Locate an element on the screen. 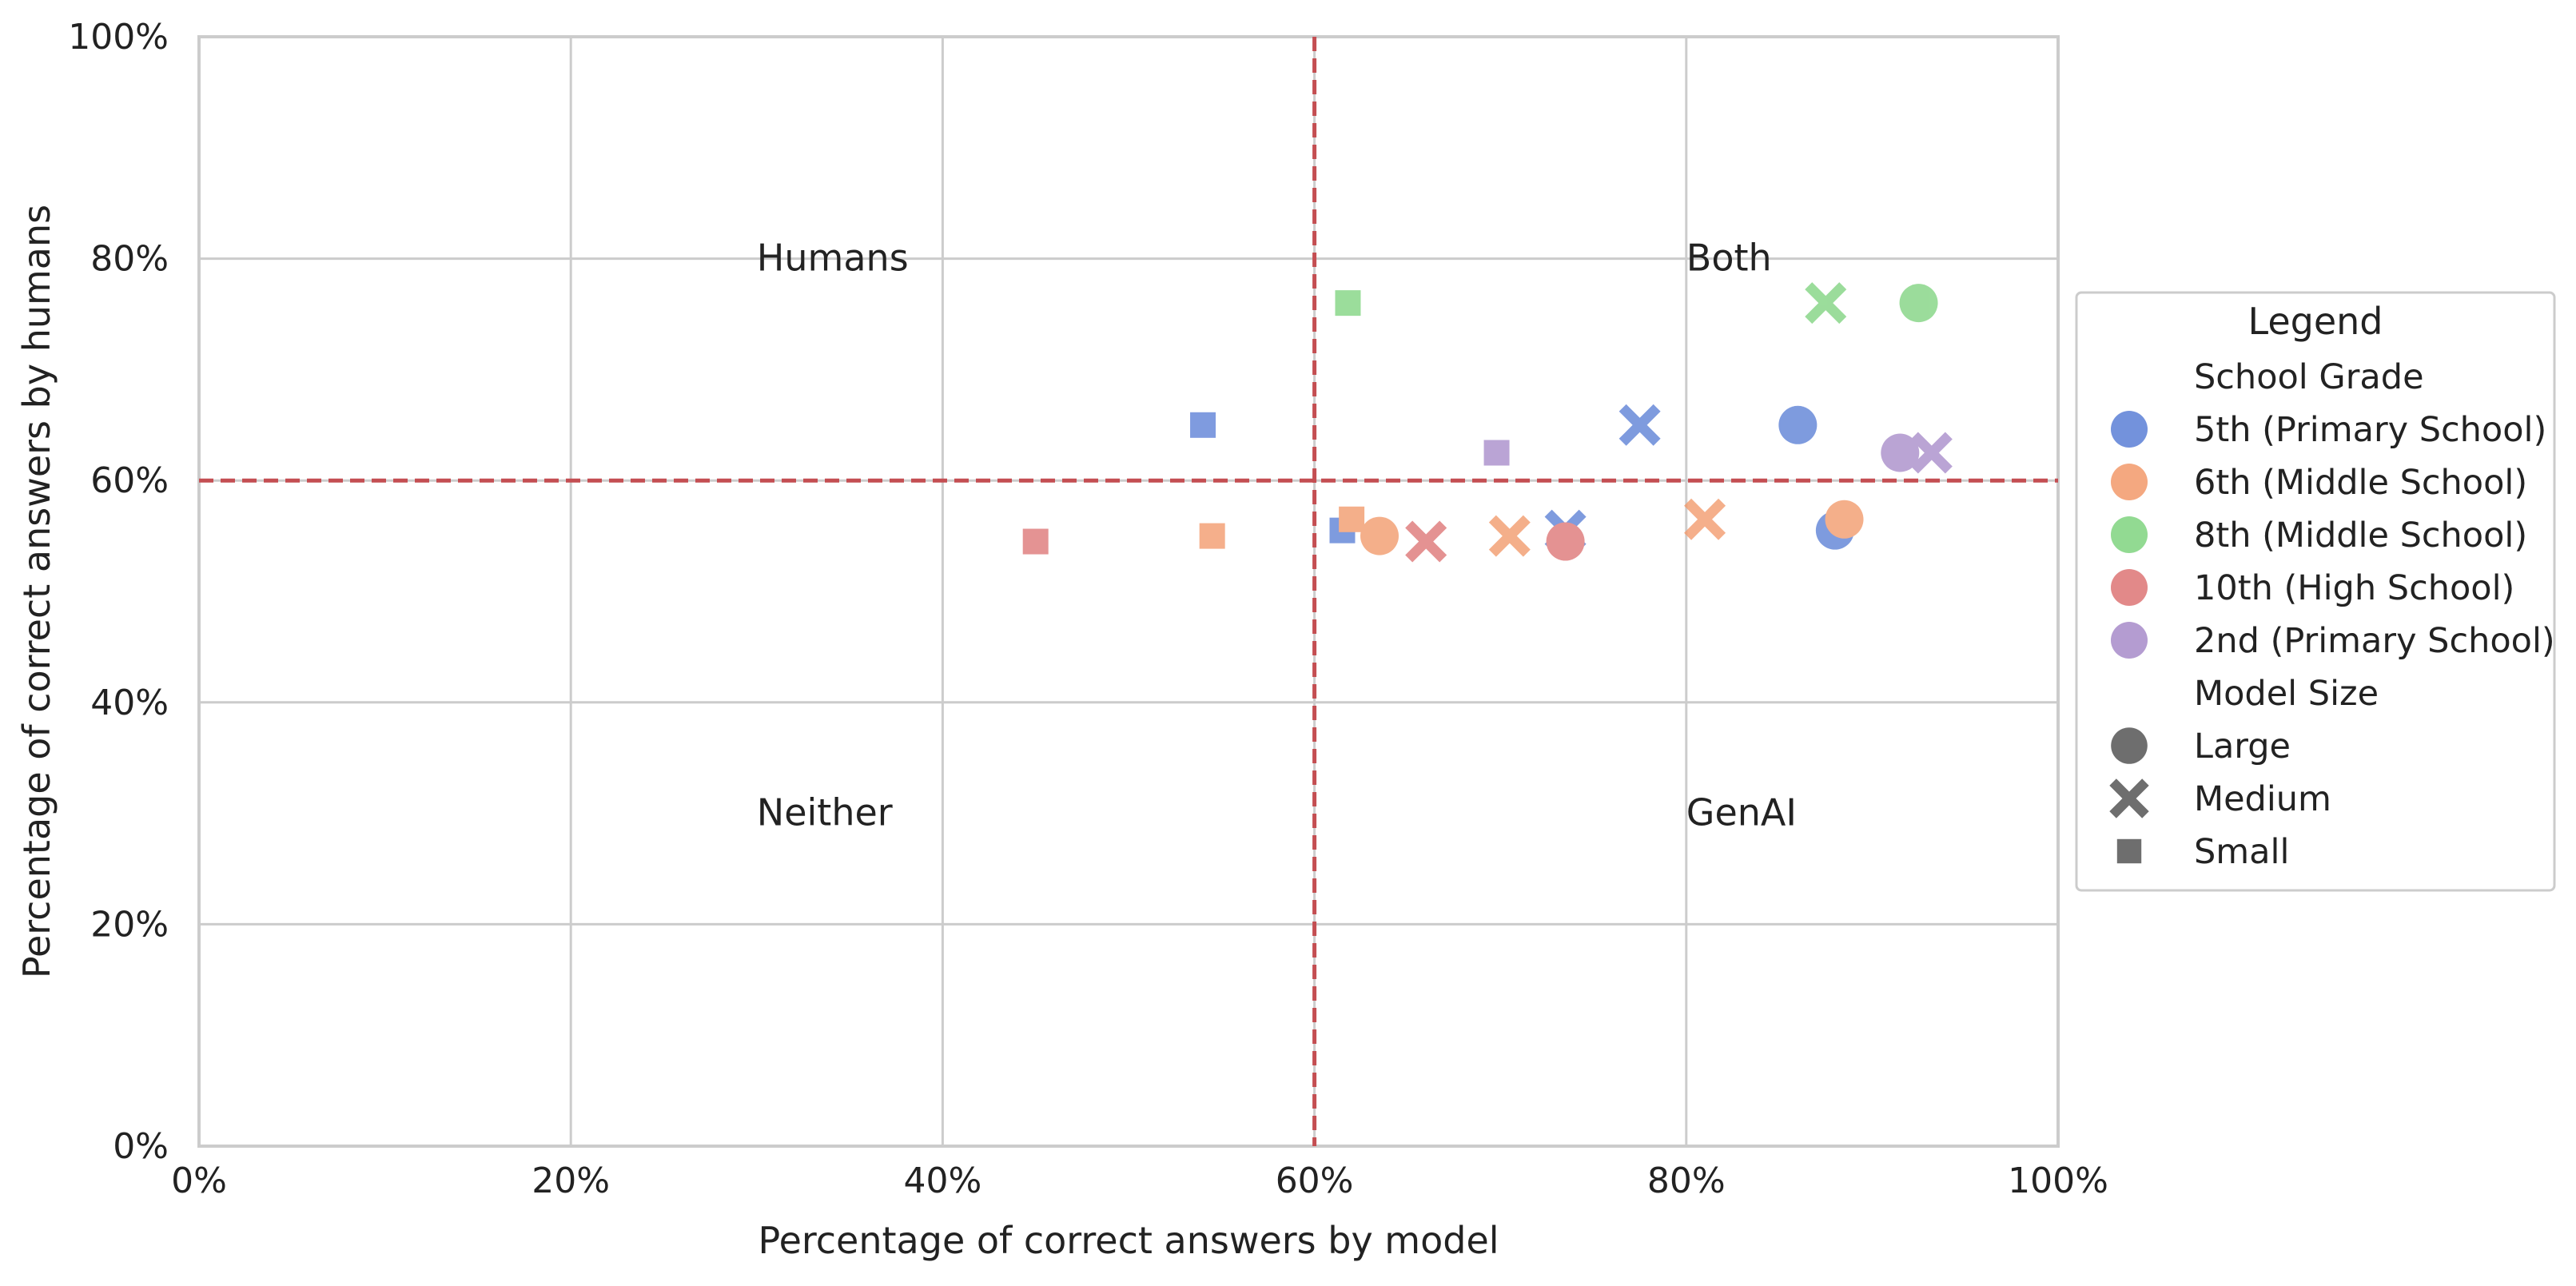  x-tick-label: 60% is located at coordinates (1315, 1181).